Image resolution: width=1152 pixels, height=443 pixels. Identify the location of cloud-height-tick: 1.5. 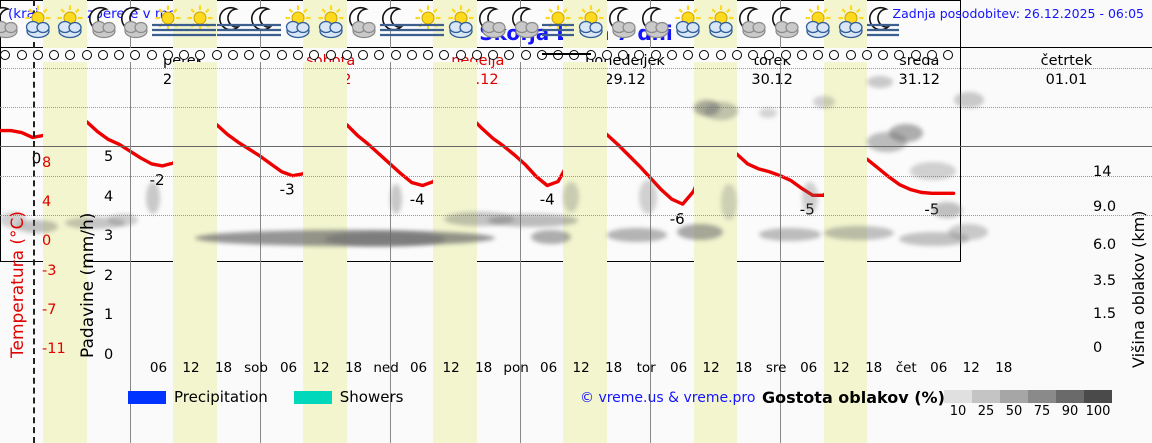
(1105, 314).